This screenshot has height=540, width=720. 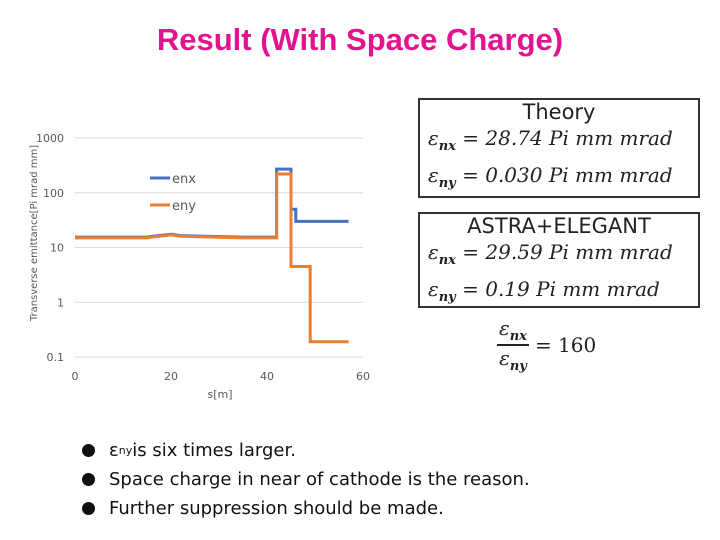 I want to click on bullet-item-1: ε ny is six times larger., so click(x=306, y=450).